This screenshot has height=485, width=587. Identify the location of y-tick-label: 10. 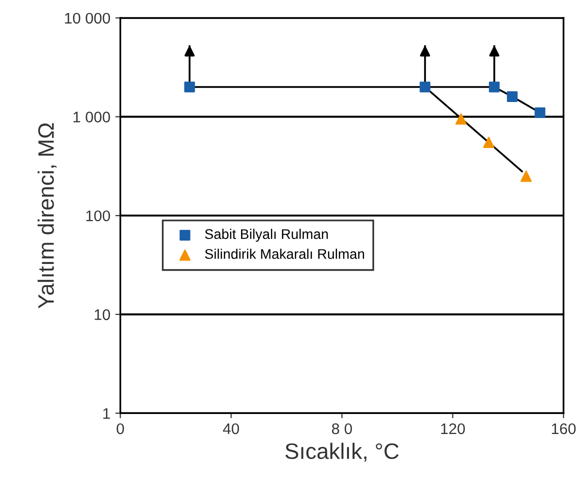
(102, 314).